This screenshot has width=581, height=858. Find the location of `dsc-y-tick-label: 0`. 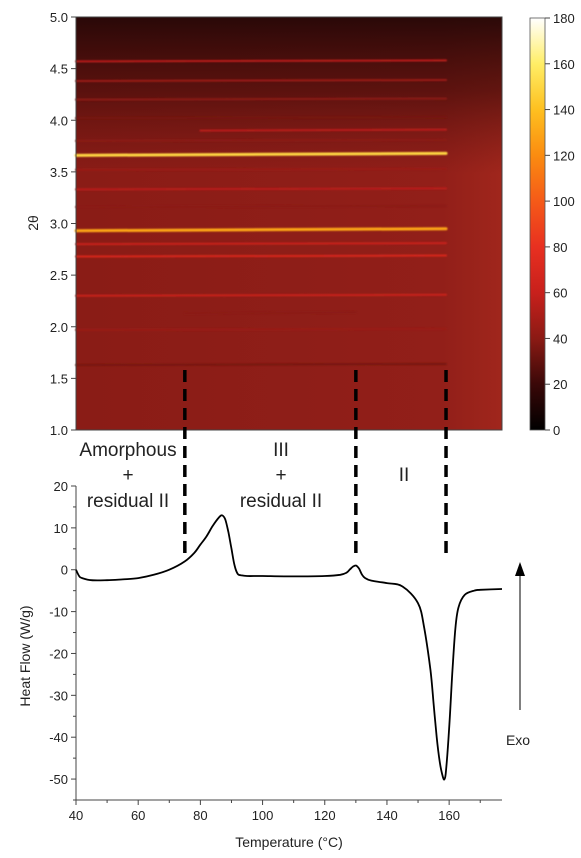

dsc-y-tick-label: 0 is located at coordinates (64, 570).